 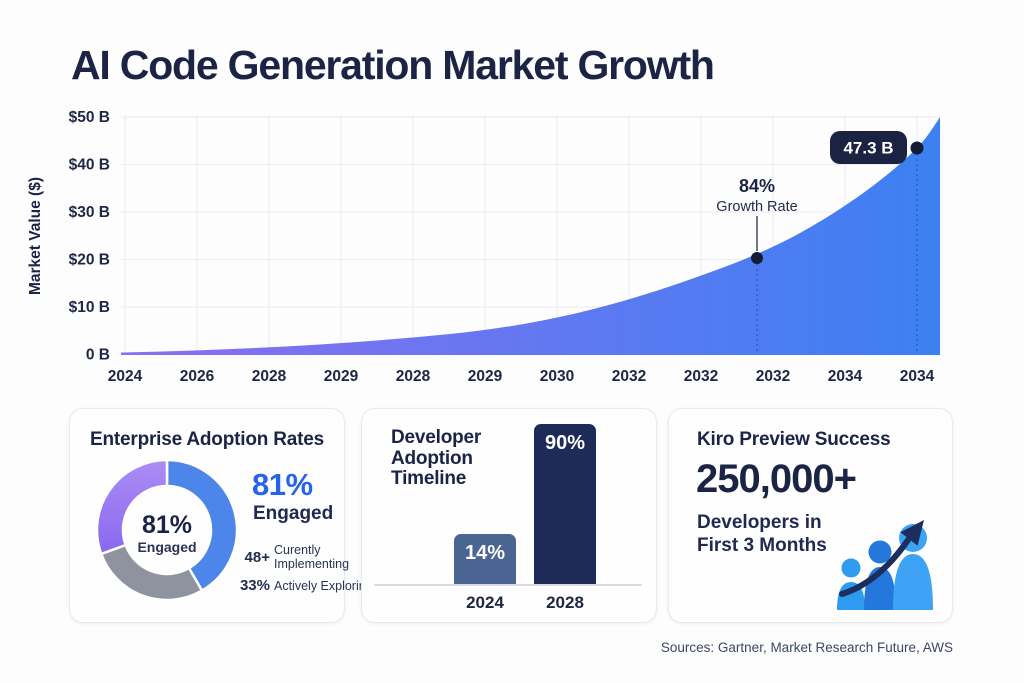 What do you see at coordinates (485, 602) in the screenshot?
I see `bar-category-2024: 2024` at bounding box center [485, 602].